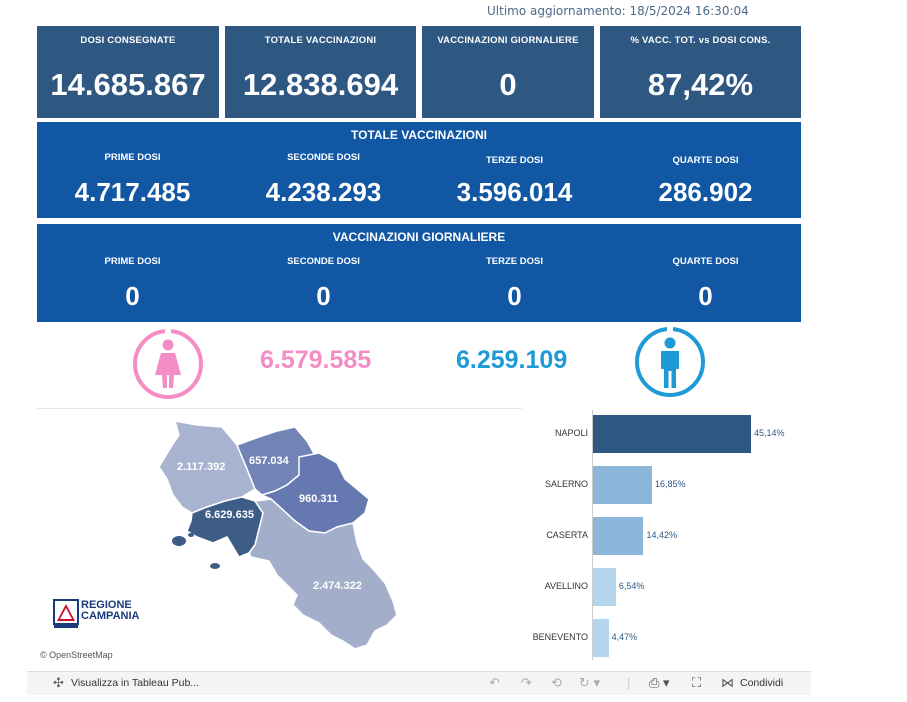  What do you see at coordinates (672, 434) in the screenshot?
I see `bar-napoli` at bounding box center [672, 434].